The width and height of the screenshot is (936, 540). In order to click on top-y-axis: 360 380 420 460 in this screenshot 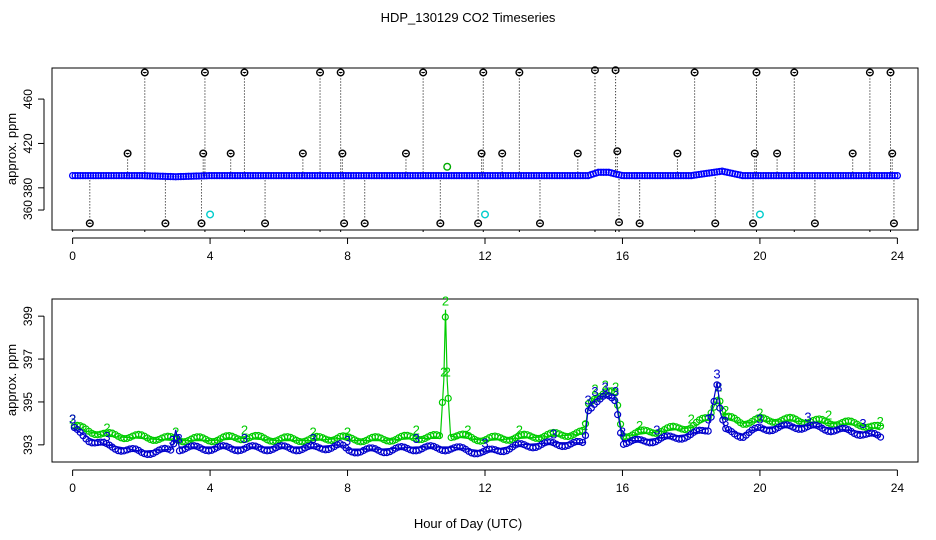, I will do `click(33, 154)`.